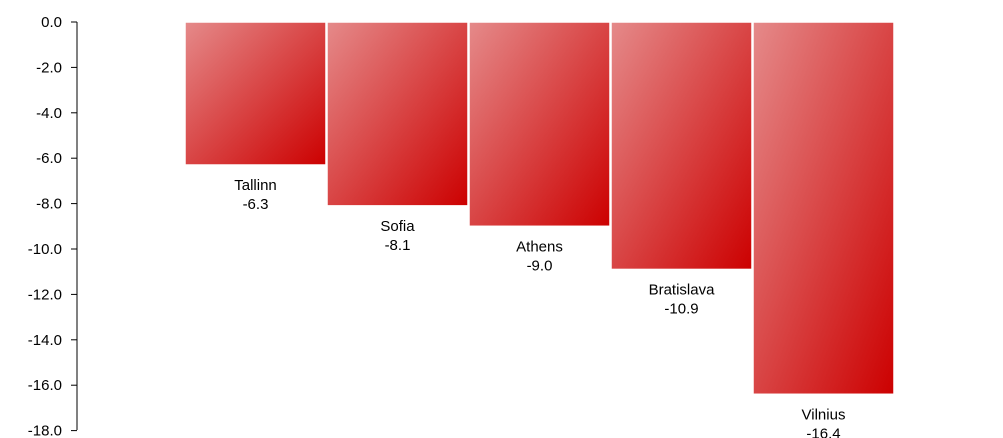 The width and height of the screenshot is (1003, 438). What do you see at coordinates (256, 204) in the screenshot?
I see `value-label: -6.3` at bounding box center [256, 204].